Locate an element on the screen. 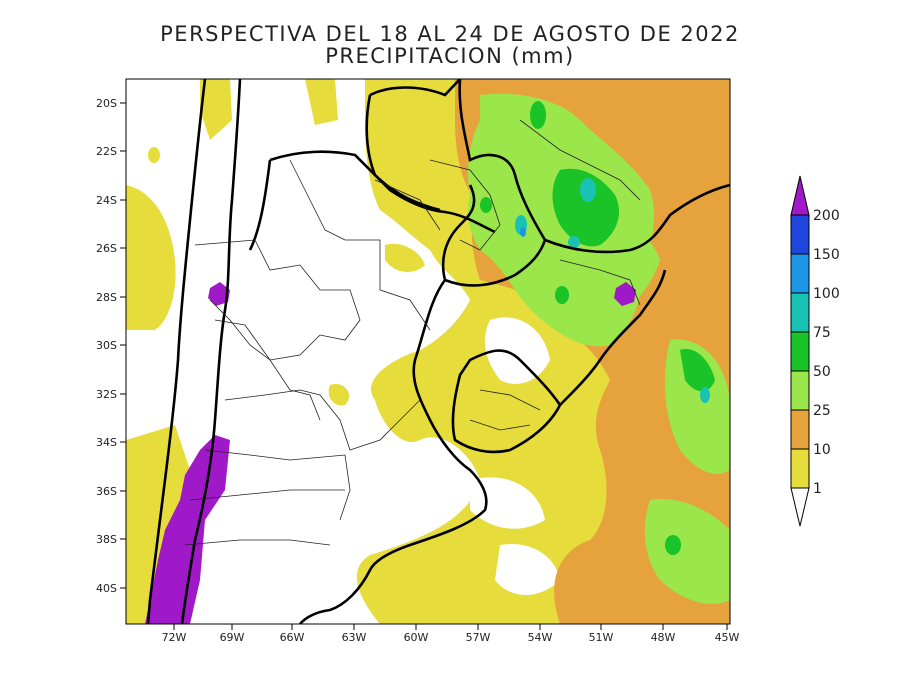 Image resolution: width=900 pixels, height=695 pixels. lat-label: 32S is located at coordinates (106, 394).